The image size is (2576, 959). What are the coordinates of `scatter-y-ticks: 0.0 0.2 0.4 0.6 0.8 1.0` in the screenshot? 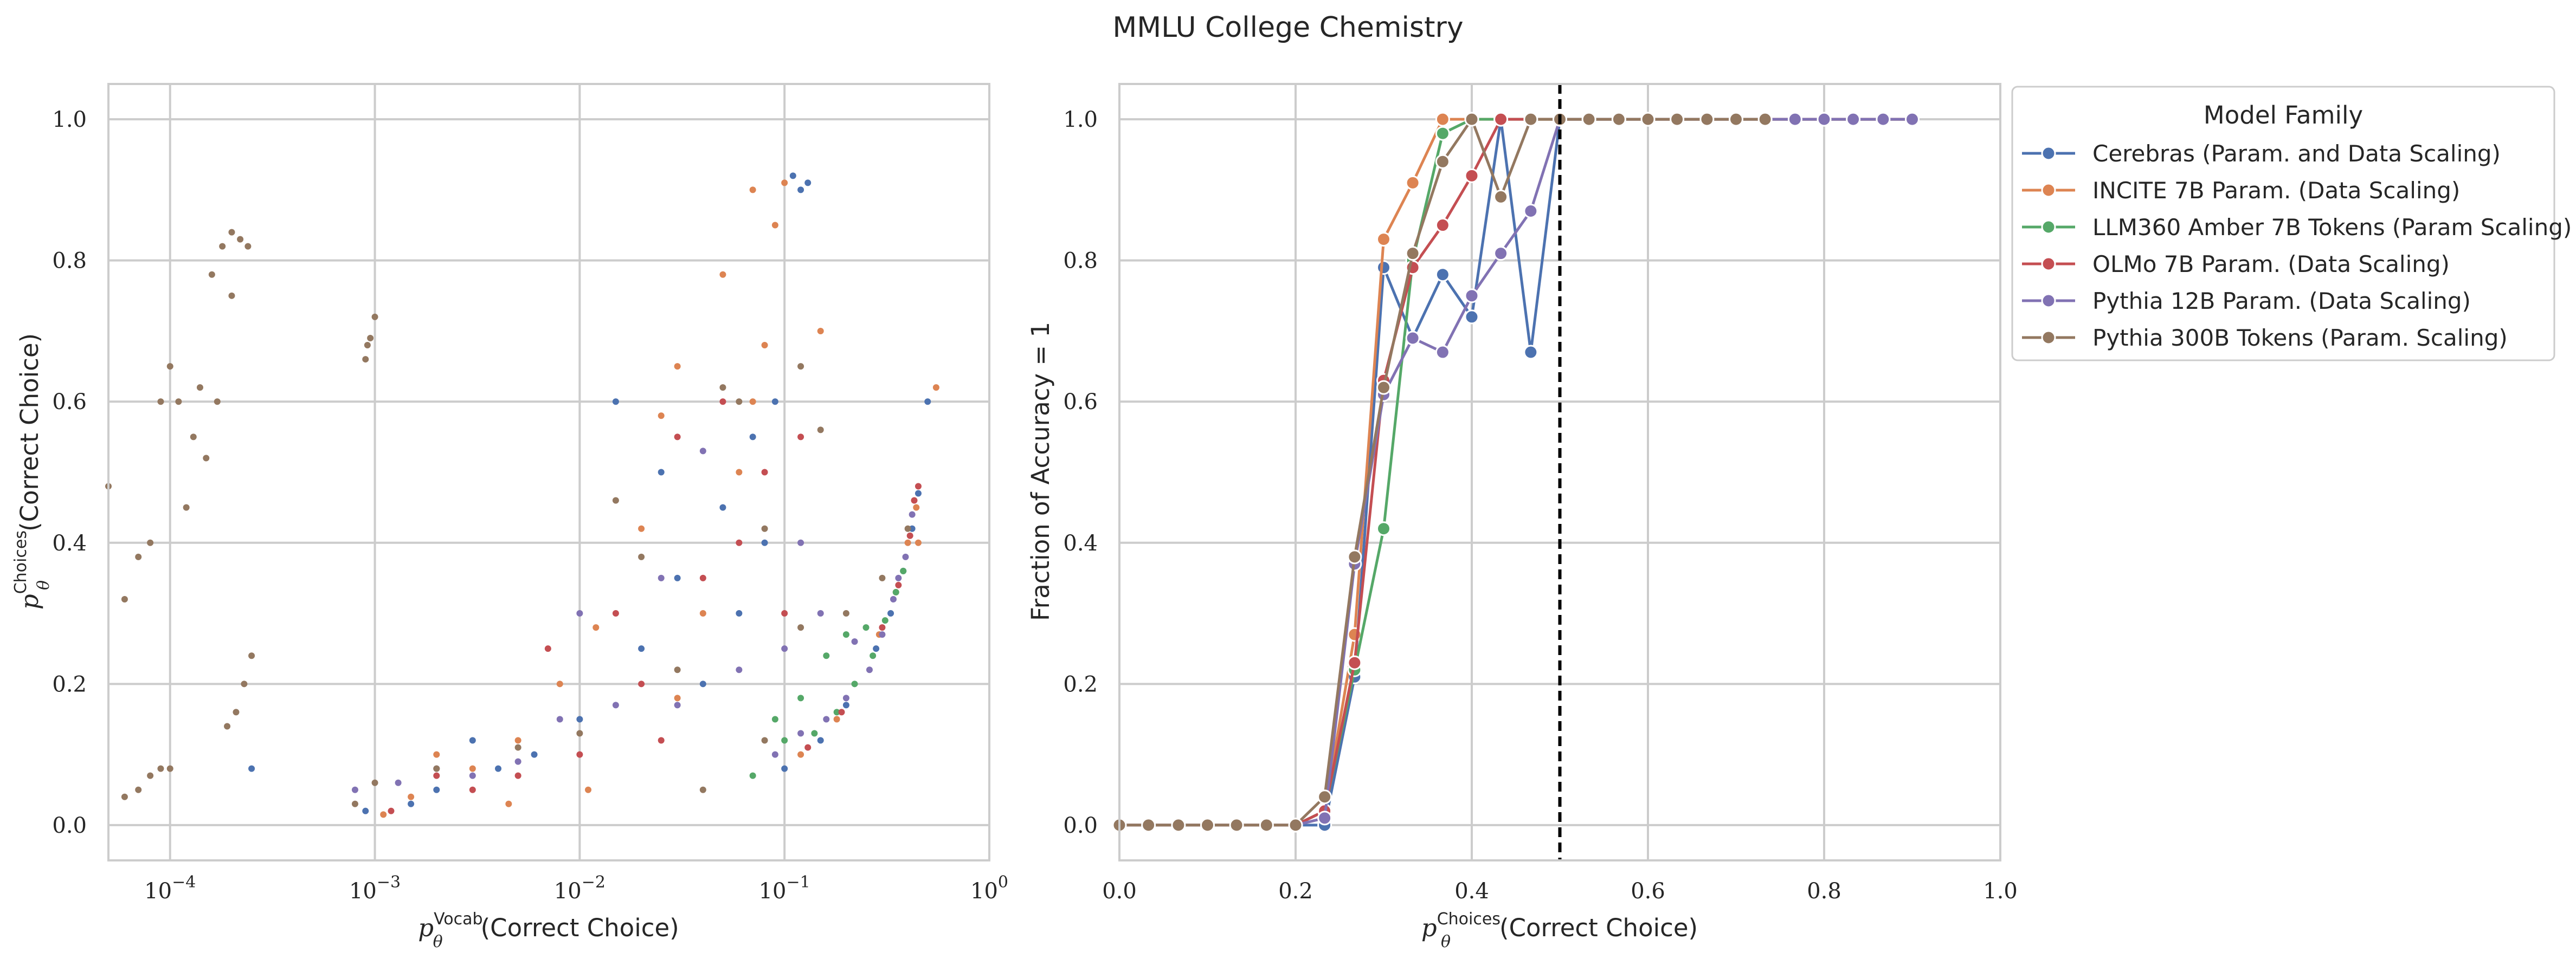 It's located at (69, 472).